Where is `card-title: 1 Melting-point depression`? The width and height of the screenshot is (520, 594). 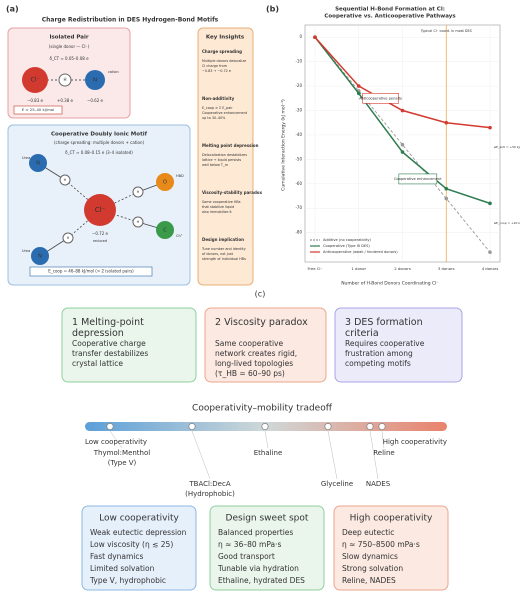 card-title: 1 Melting-point depression is located at coordinates (108, 328).